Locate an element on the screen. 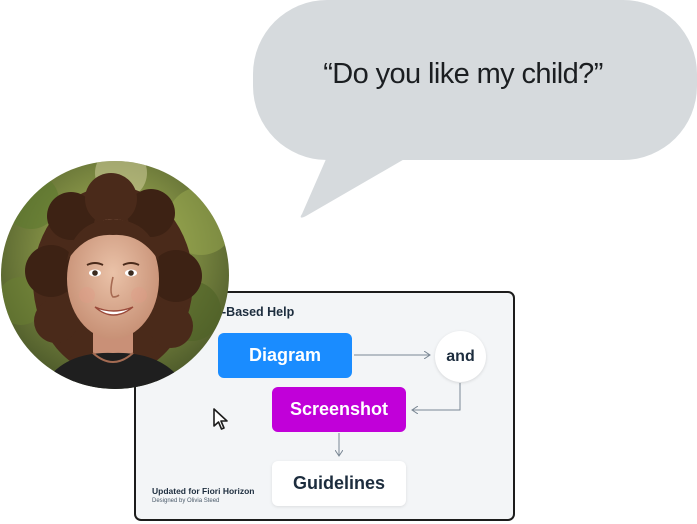  footer-updated-text: Updated for Fiori Horizon is located at coordinates (203, 491).